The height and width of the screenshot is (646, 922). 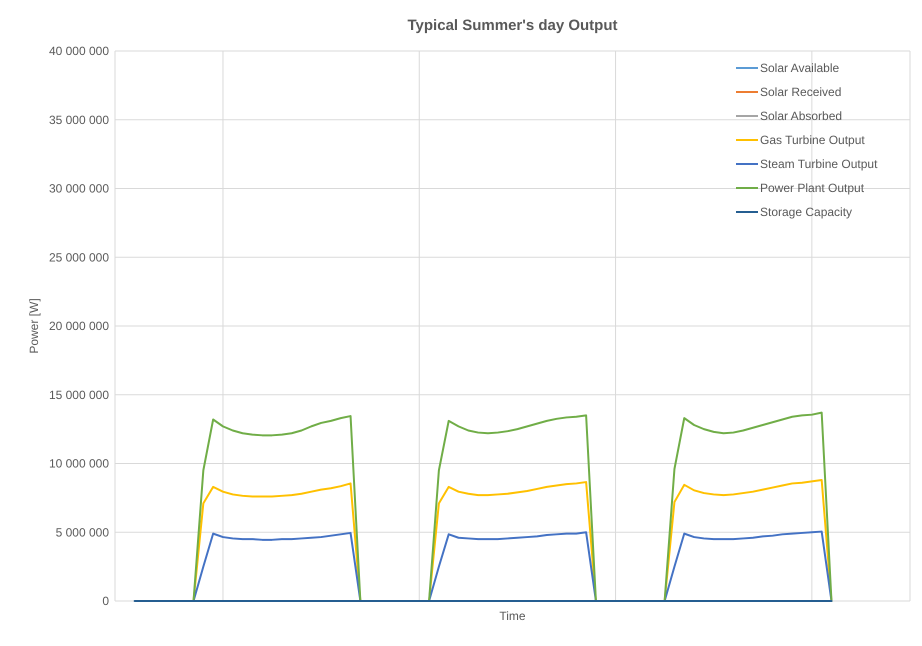 I want to click on y-tick-label: 20 000 000, so click(x=79, y=326).